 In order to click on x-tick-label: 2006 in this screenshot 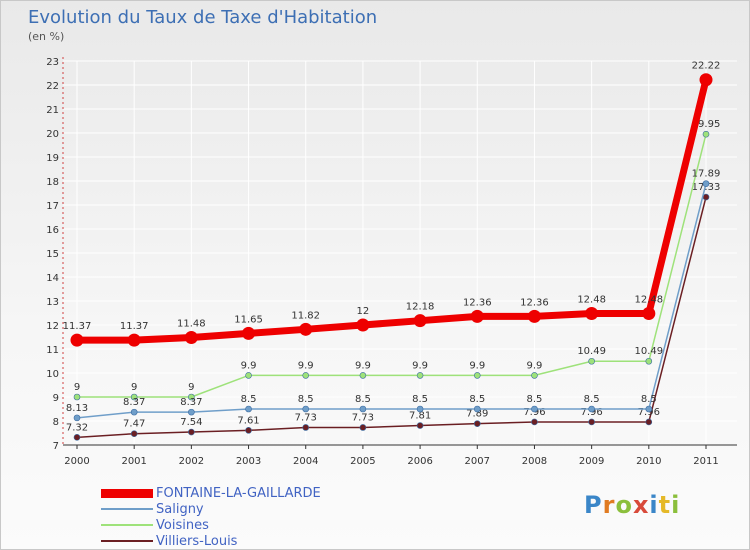, I will do `click(419, 461)`.